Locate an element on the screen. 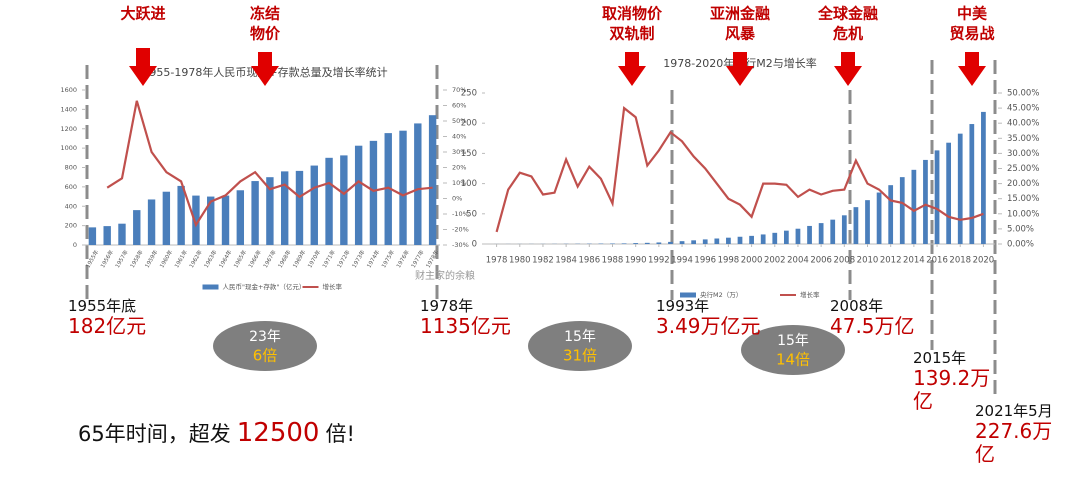 The image size is (1080, 481). callout-text: 全球金融 is located at coordinates (847, 14).